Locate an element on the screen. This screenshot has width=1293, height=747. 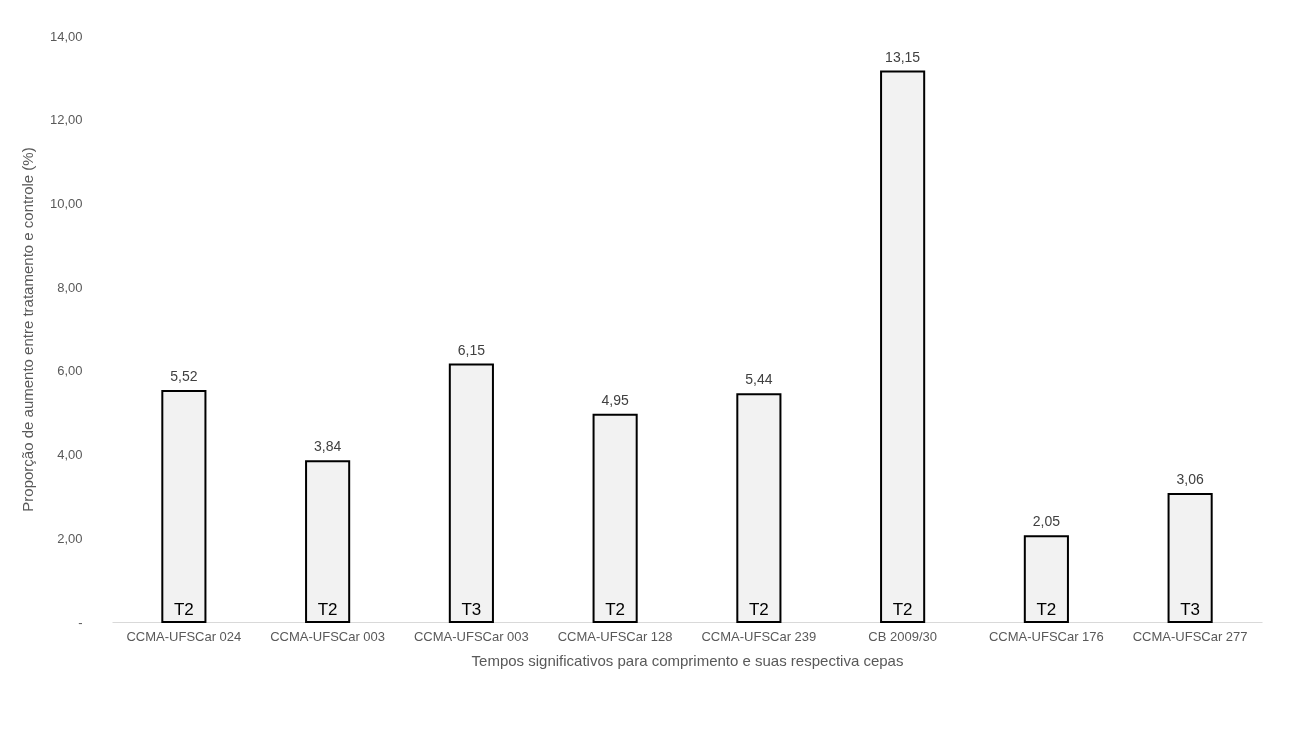
data-label: 4,95 is located at coordinates (615, 399).